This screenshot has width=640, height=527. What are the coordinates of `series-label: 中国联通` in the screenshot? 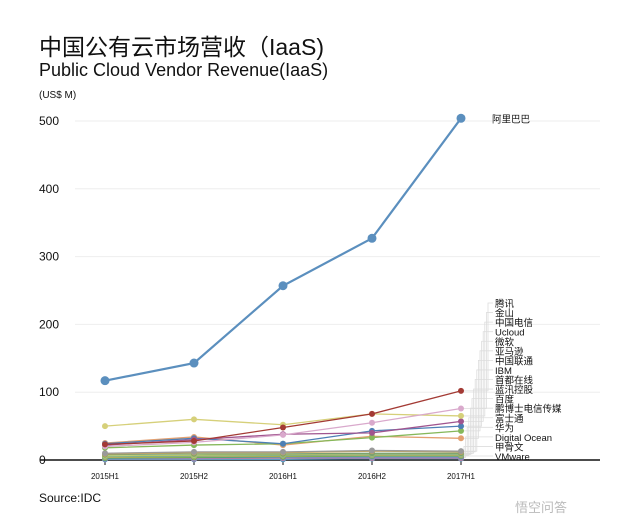 It's located at (514, 361).